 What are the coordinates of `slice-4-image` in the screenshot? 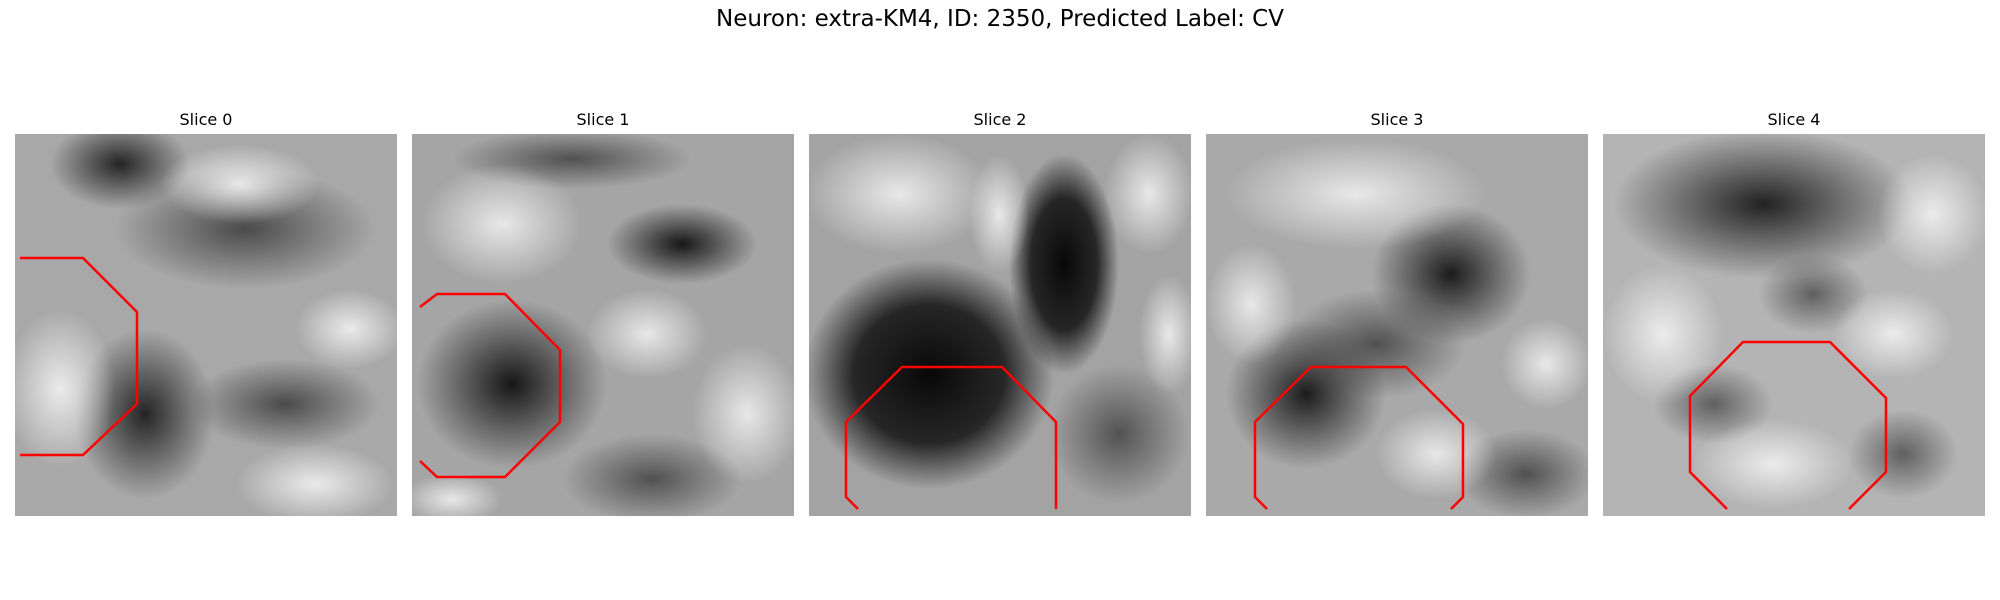 It's located at (1794, 325).